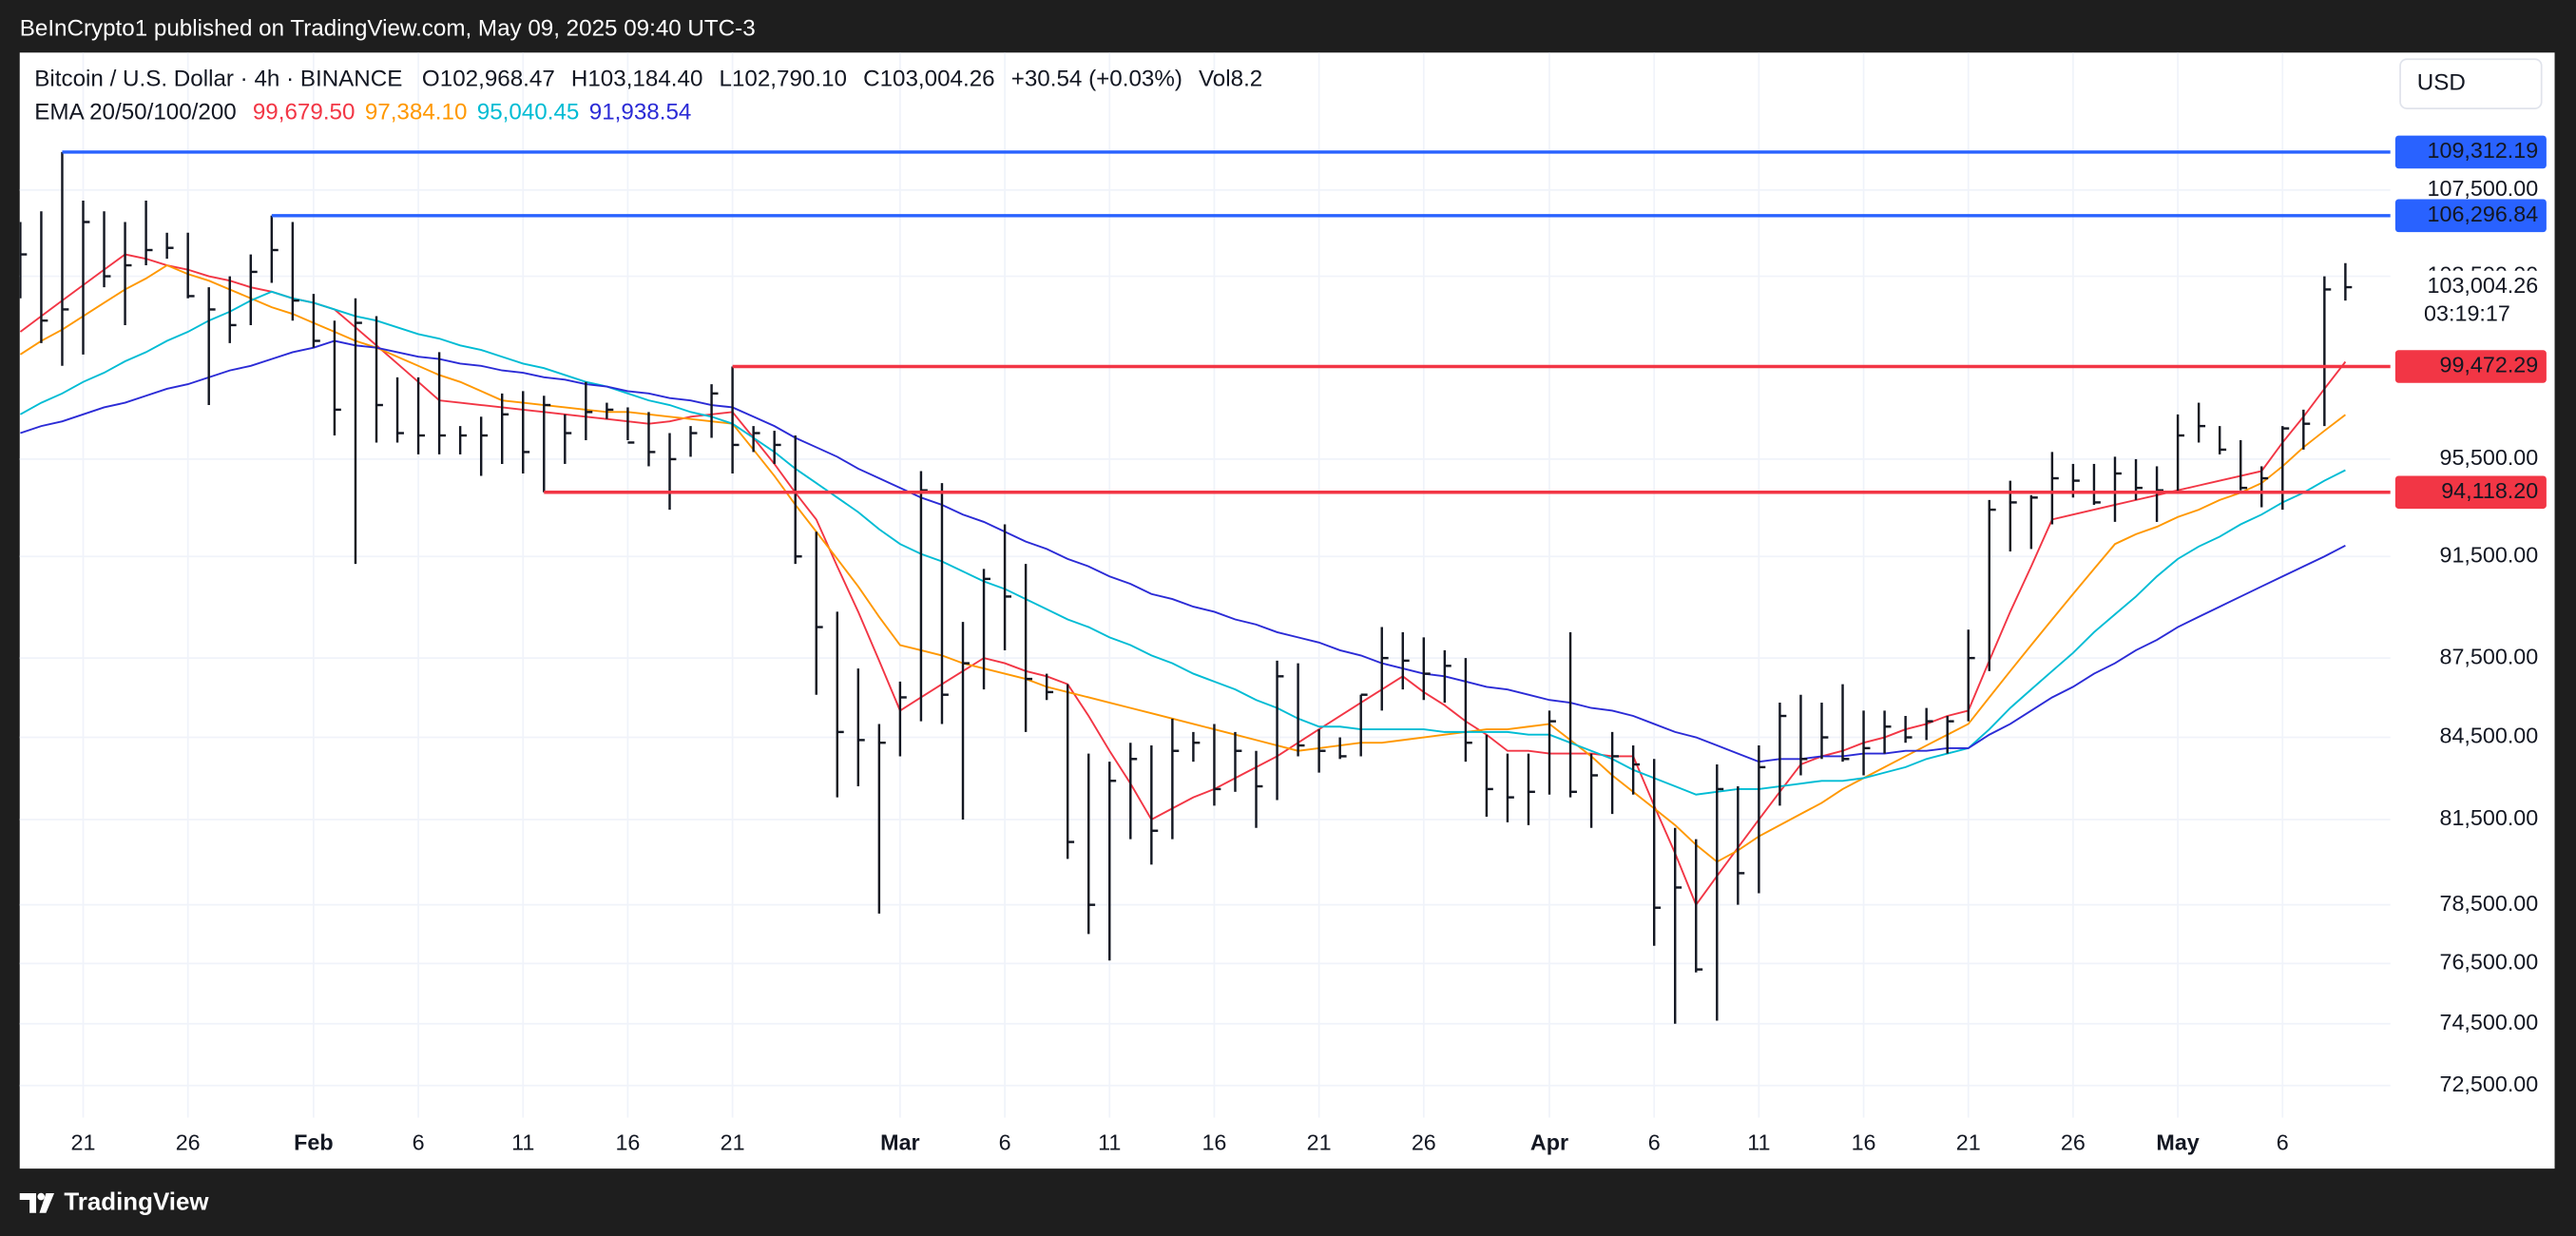  I want to click on currency-button, so click(2471, 83).